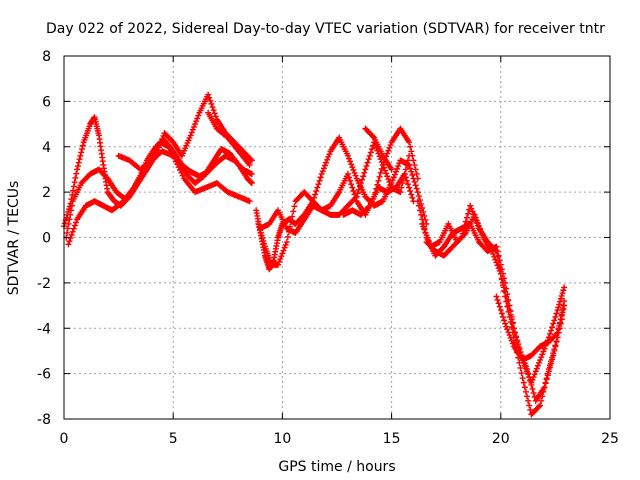 The width and height of the screenshot is (640, 480). What do you see at coordinates (173, 439) in the screenshot?
I see `x-tick-label: 5` at bounding box center [173, 439].